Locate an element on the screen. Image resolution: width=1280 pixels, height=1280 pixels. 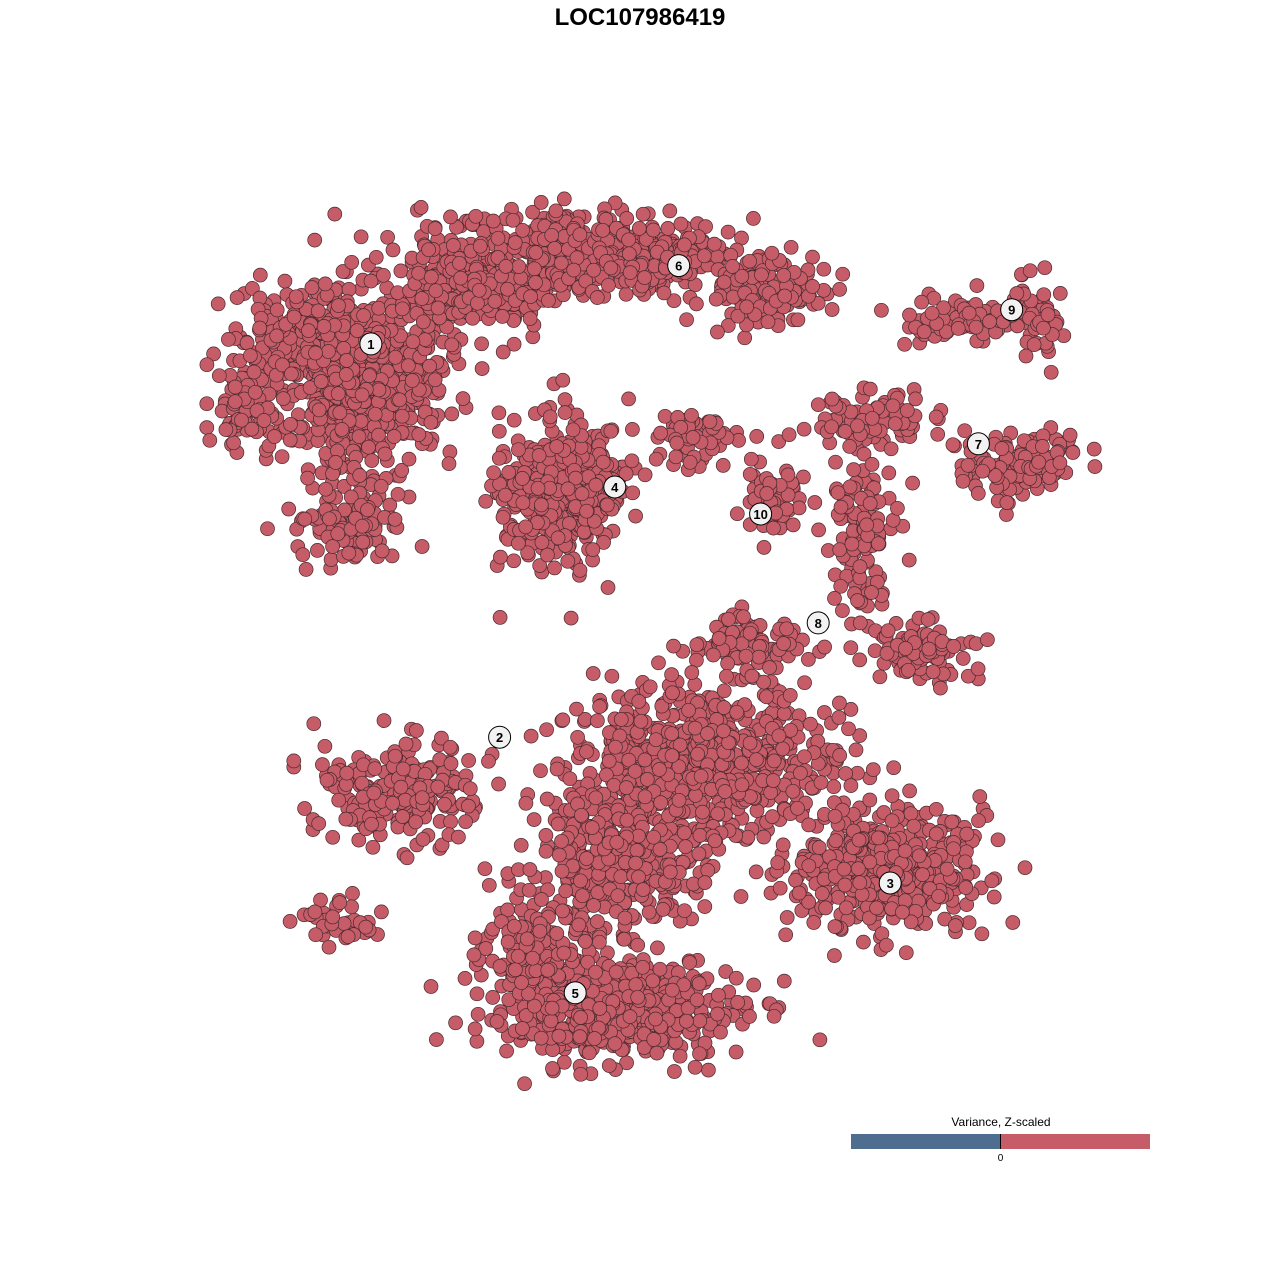
chart-title: LOC107986419 is located at coordinates (640, 17).